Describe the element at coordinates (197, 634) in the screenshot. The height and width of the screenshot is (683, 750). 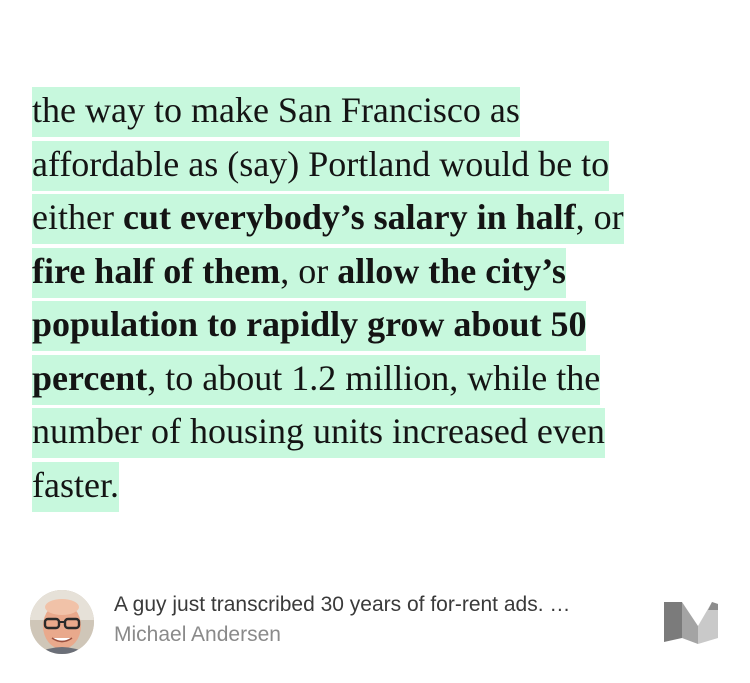
I see `author-name: Michael Andersen` at that location.